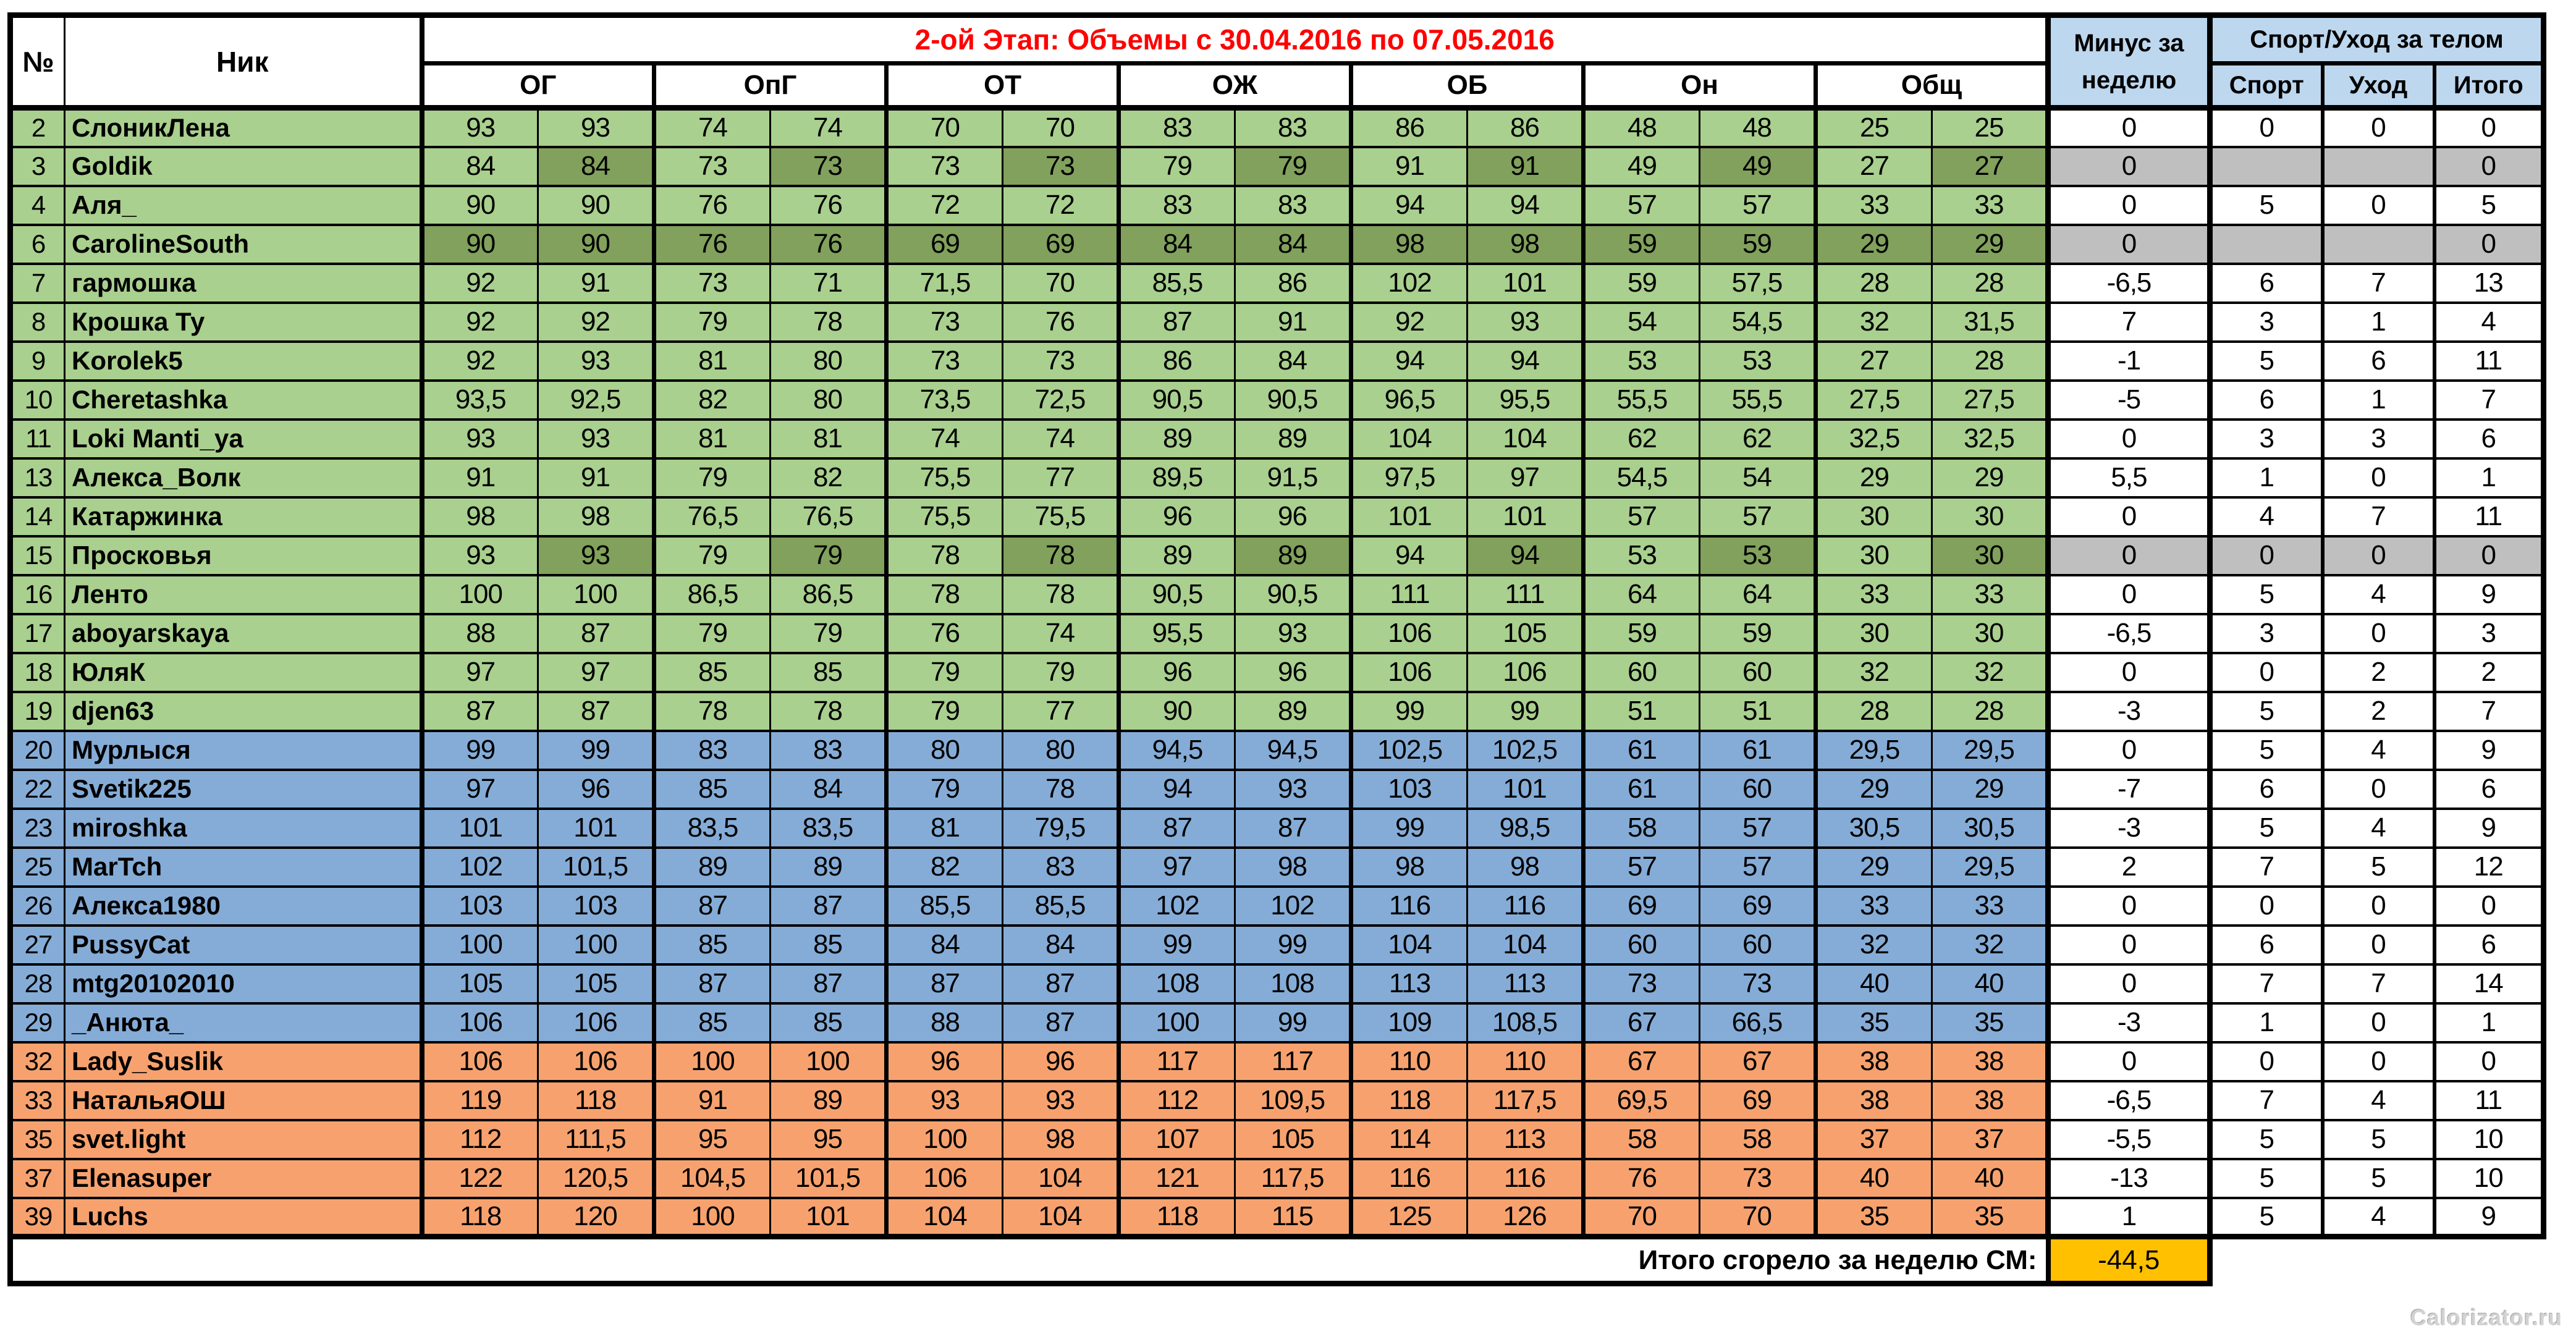 The image size is (2576, 1337). I want to click on measure-cell: 76,5, so click(828, 517).